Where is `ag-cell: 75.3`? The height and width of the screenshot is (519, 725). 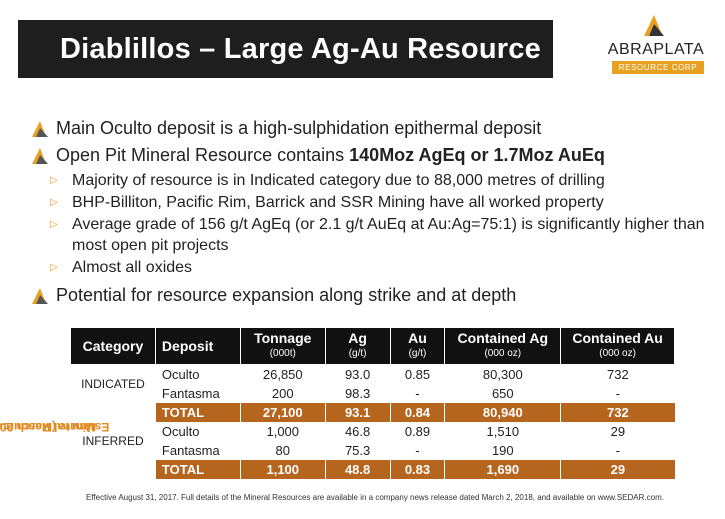 ag-cell: 75.3 is located at coordinates (357, 450).